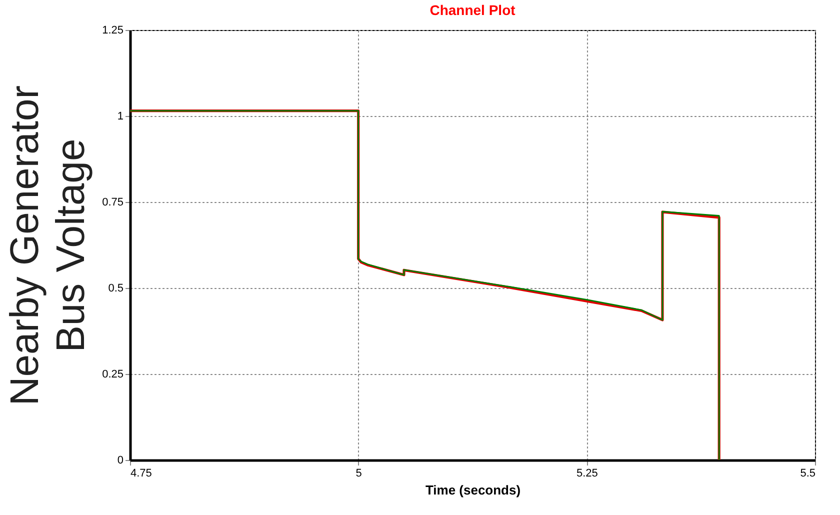 This screenshot has height=515, width=840. What do you see at coordinates (113, 374) in the screenshot?
I see `y-tick-label: 0.25` at bounding box center [113, 374].